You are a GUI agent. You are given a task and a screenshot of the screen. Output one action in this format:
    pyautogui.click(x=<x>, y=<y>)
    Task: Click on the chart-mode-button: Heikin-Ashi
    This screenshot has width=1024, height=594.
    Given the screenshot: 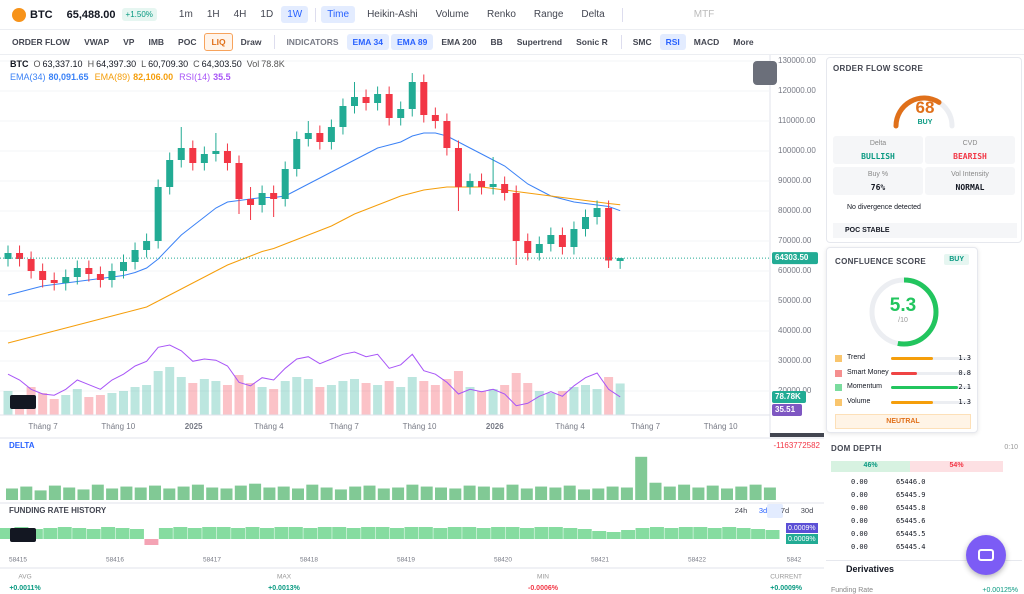 What is the action you would take?
    pyautogui.click(x=392, y=14)
    